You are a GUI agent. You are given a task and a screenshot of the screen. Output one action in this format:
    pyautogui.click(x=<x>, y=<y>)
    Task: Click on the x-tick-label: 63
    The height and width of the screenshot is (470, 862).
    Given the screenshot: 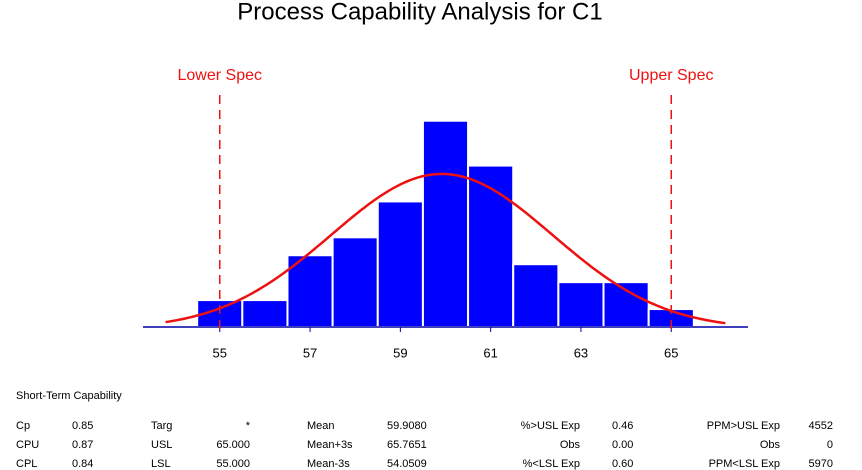 What is the action you would take?
    pyautogui.click(x=581, y=352)
    